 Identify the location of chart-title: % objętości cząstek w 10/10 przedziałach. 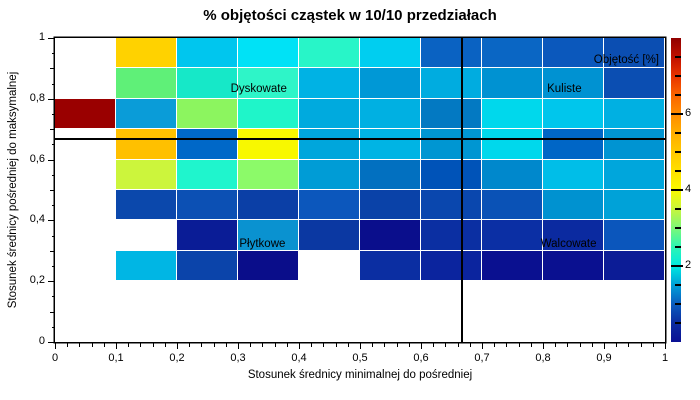
(350, 15).